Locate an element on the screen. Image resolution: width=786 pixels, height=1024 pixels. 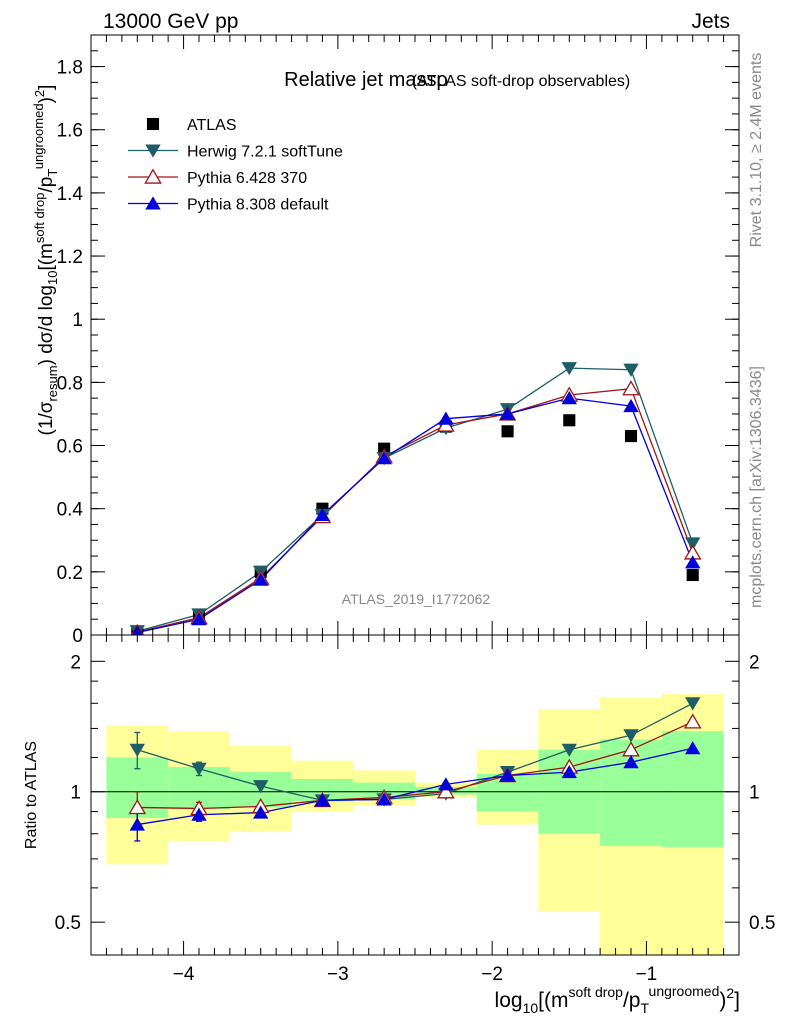
chart-title: Relative jet massρ is located at coordinates (366, 80).